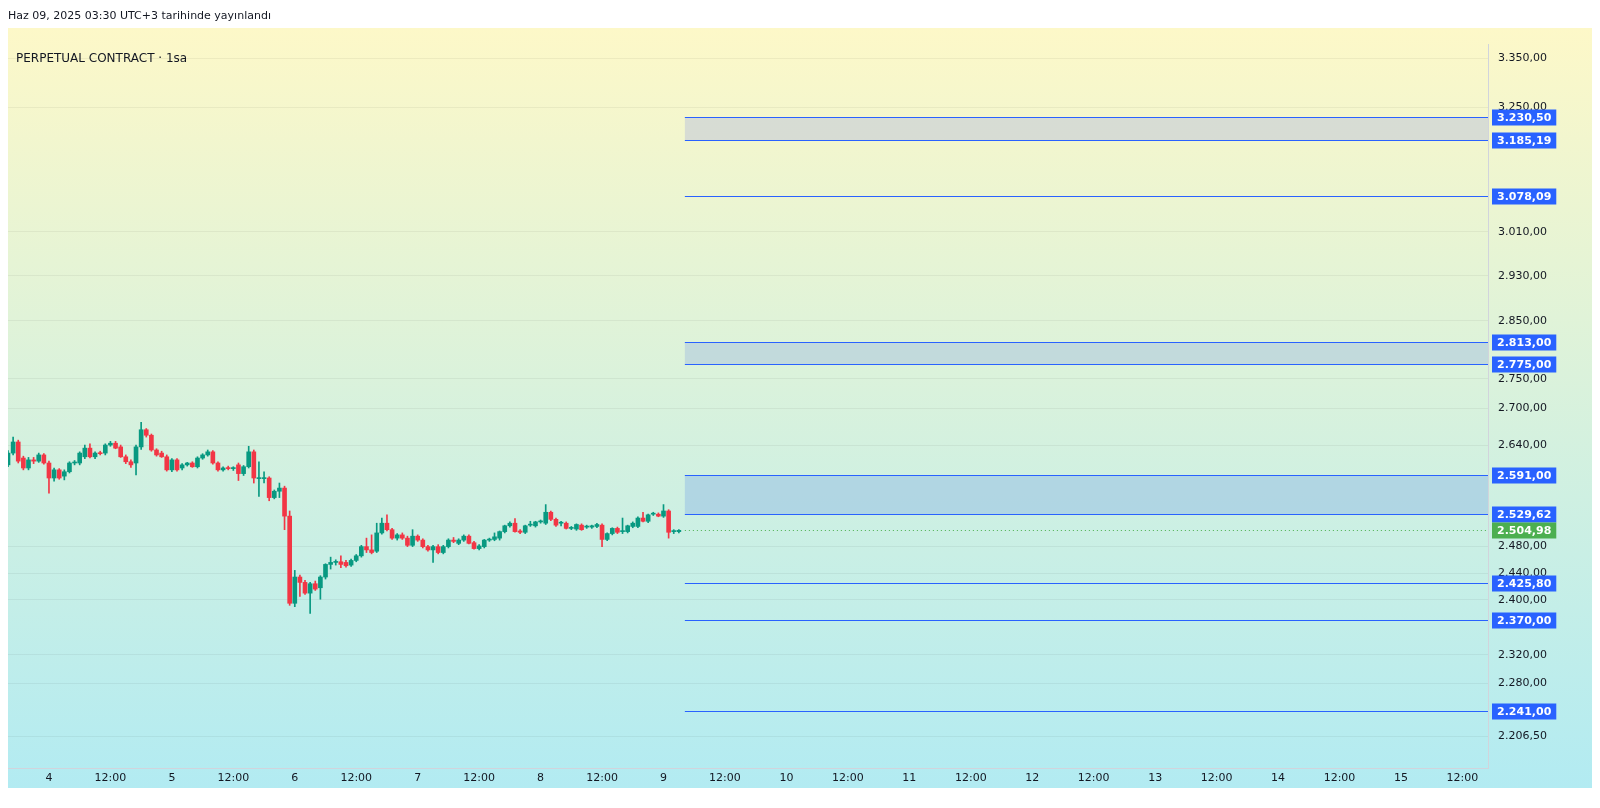  What do you see at coordinates (49, 778) in the screenshot?
I see `x-tick-label: 4` at bounding box center [49, 778].